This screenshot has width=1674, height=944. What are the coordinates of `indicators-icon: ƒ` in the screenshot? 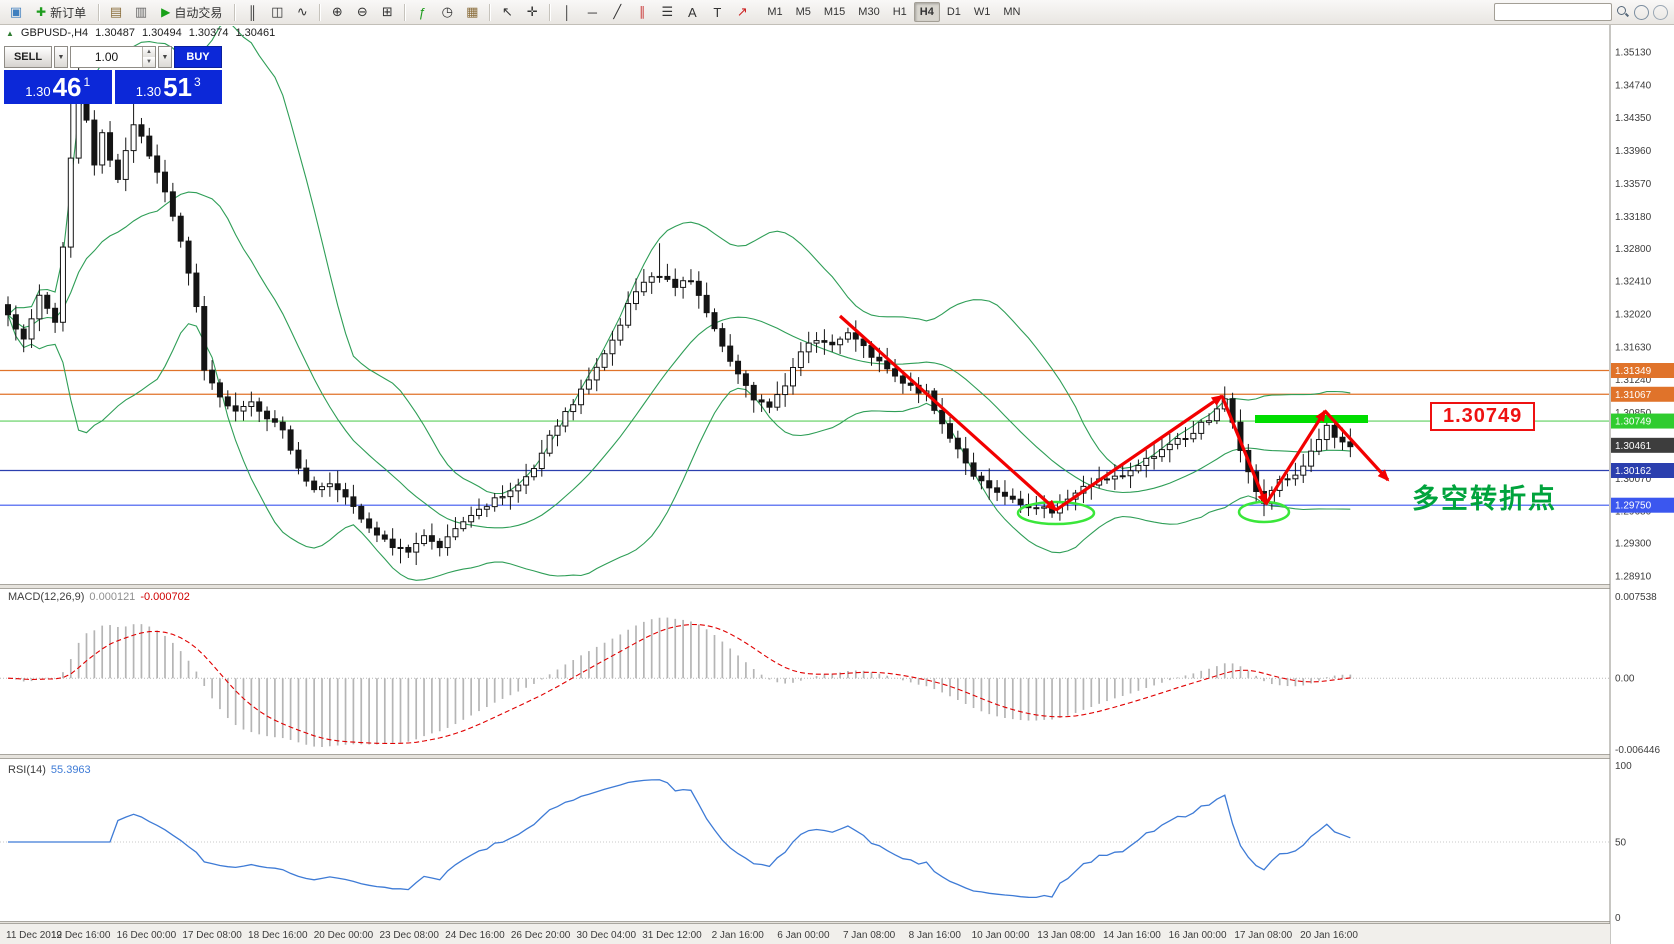 It's located at (422, 12).